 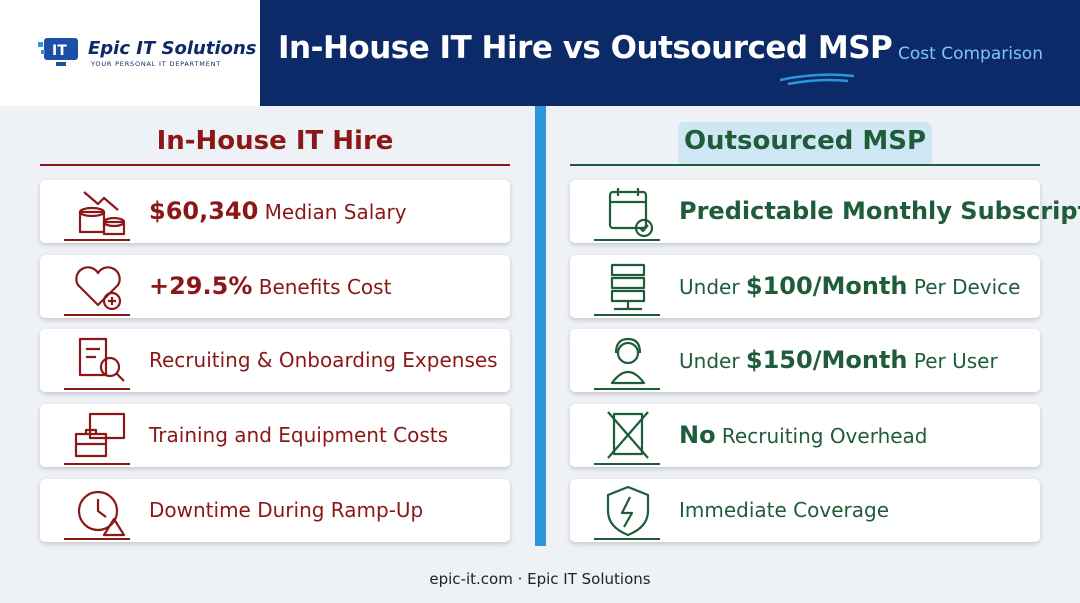 What do you see at coordinates (805, 141) in the screenshot?
I see `right-heading: Outsourced MSP` at bounding box center [805, 141].